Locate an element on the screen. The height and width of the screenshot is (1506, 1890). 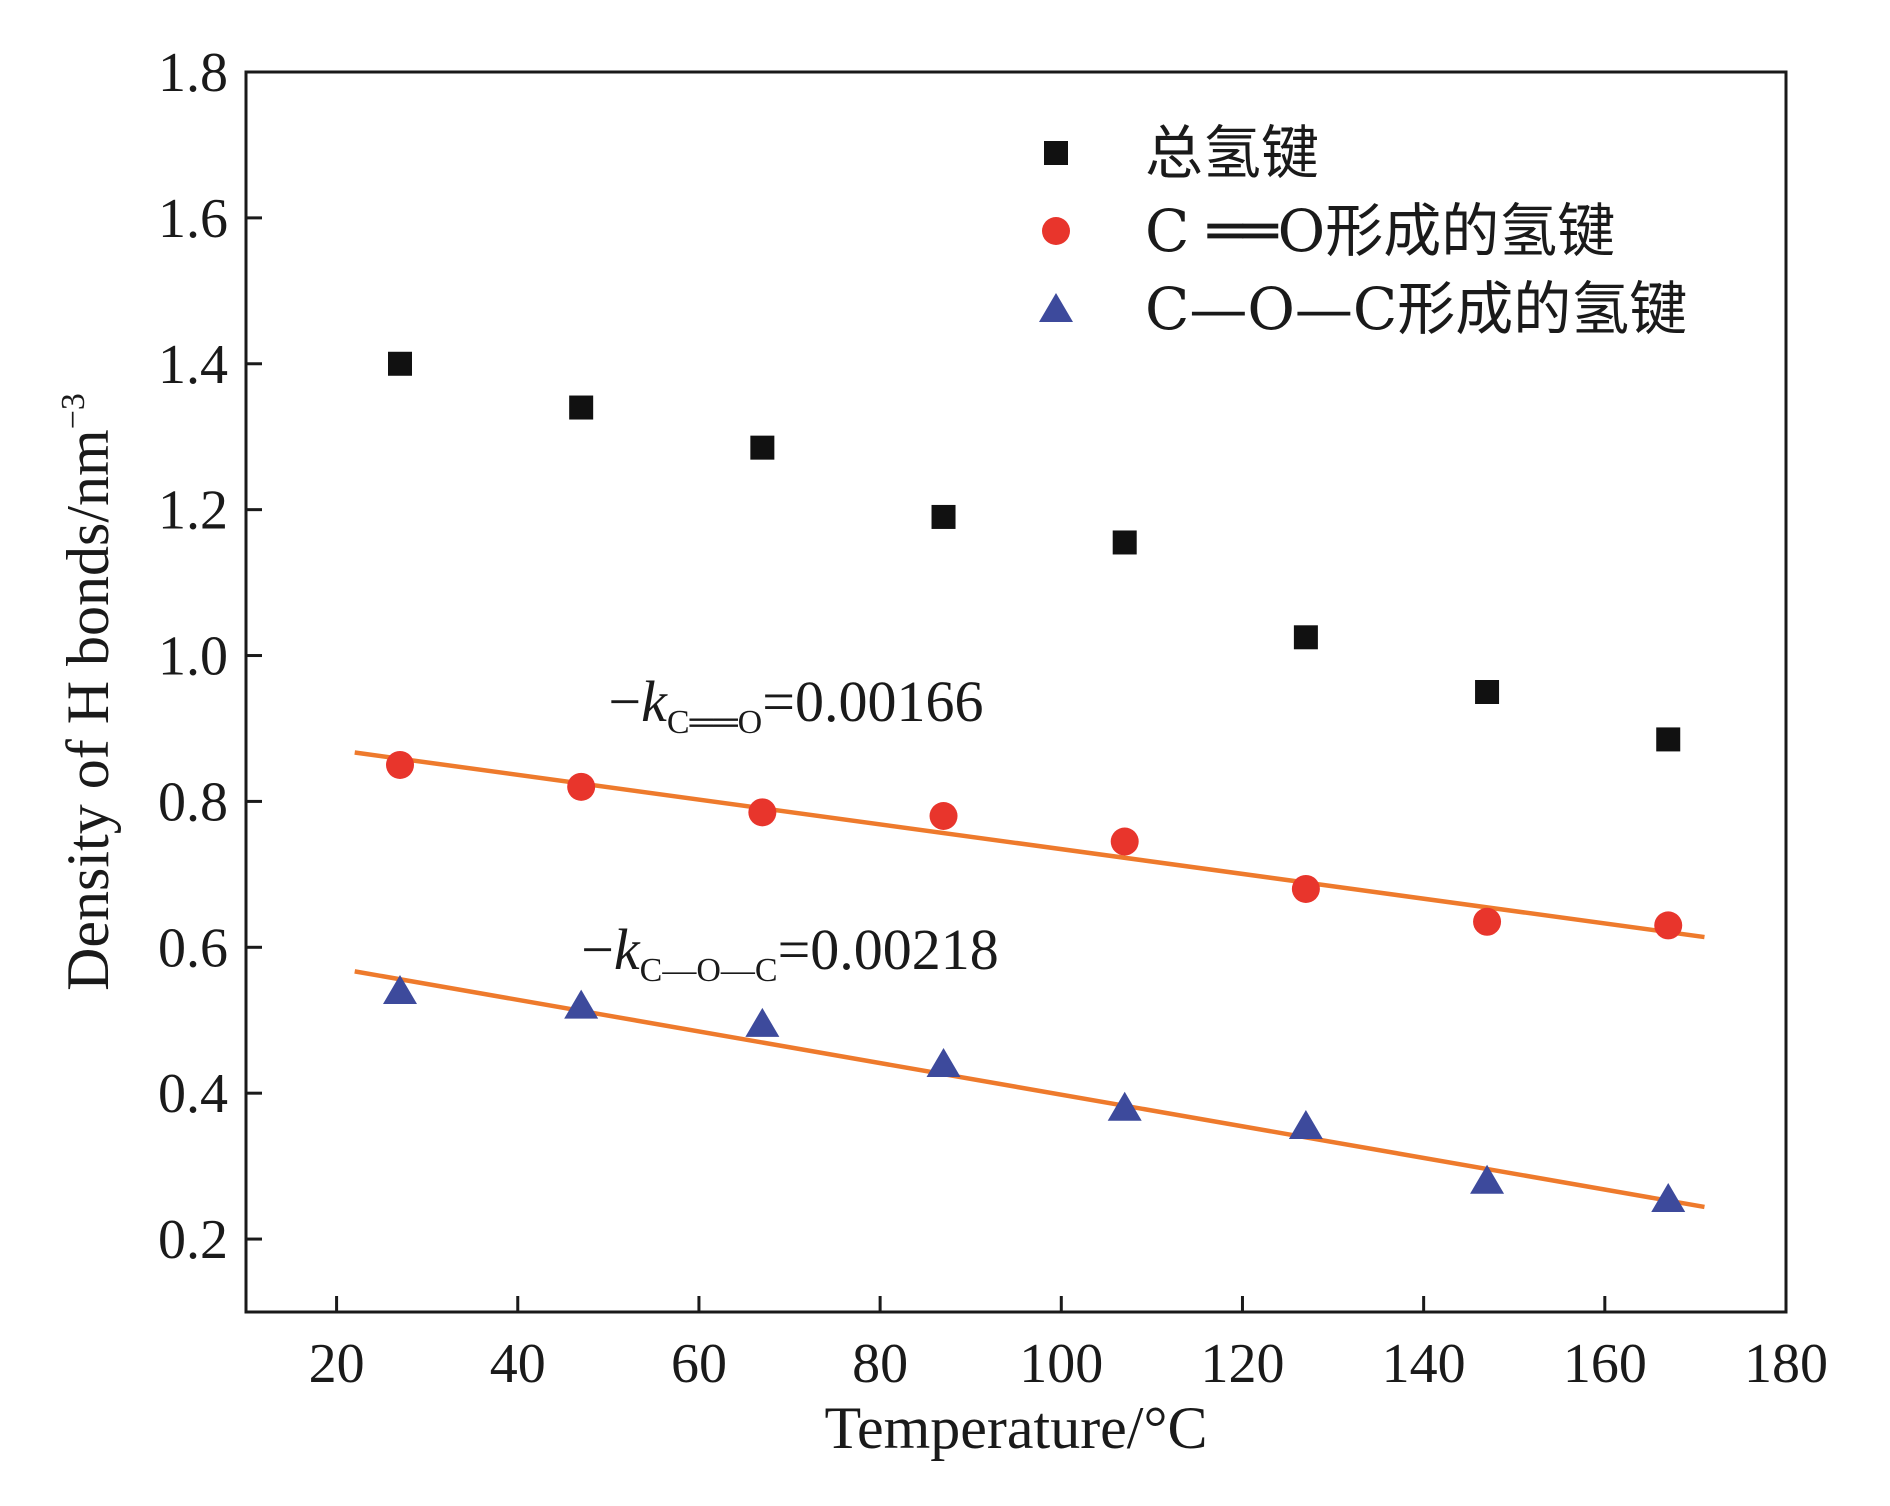
slope-subscript: C—O—C is located at coordinates (709, 970).